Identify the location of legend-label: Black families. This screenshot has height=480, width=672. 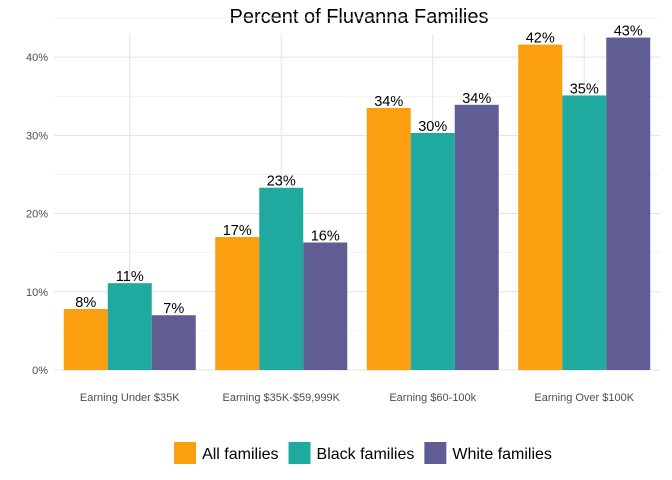
(366, 454).